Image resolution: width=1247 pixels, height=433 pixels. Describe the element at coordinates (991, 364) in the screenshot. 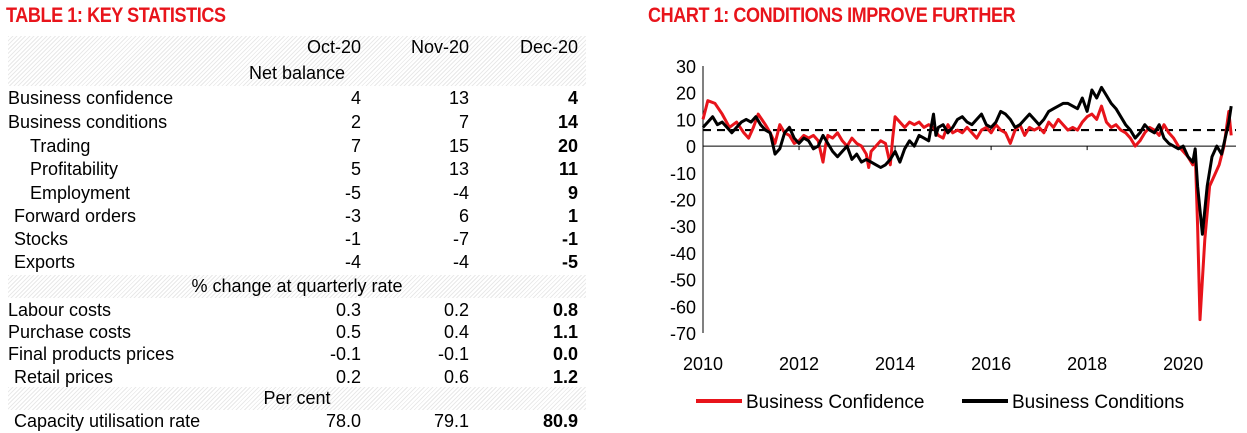

I see `x-tick-label: 2016` at that location.